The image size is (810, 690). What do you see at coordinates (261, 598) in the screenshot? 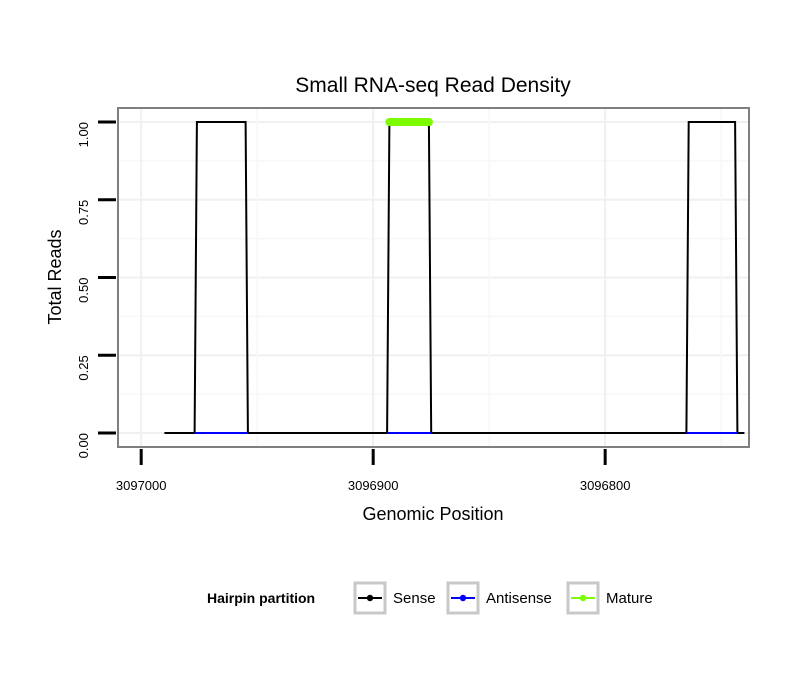
I see `legend-title: Hairpin partition` at bounding box center [261, 598].